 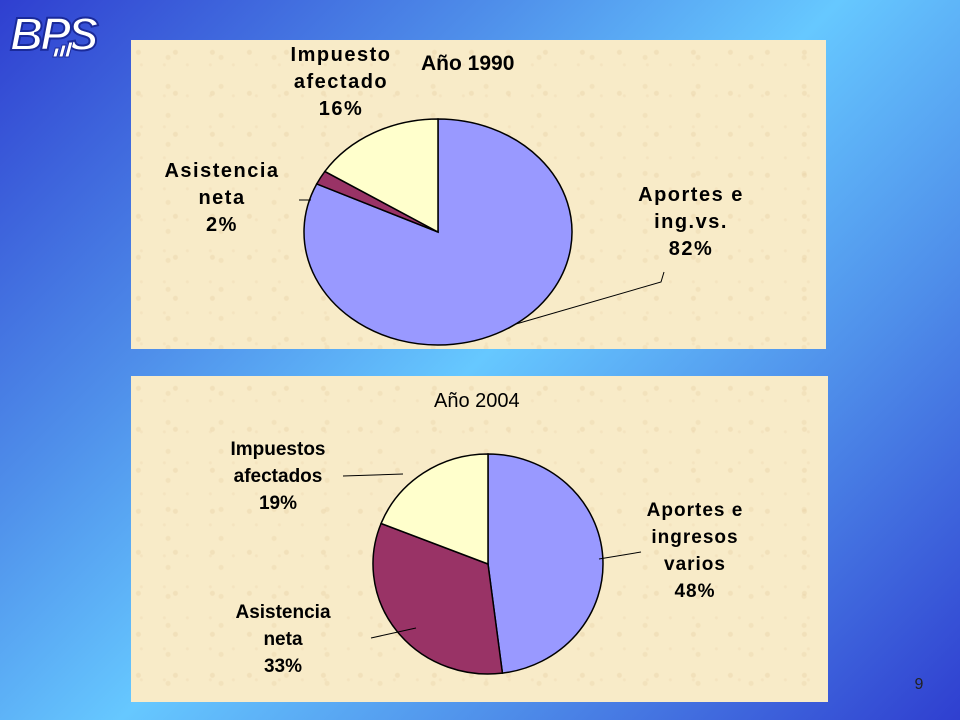 I want to click on label-line: afectados, so click(x=278, y=476).